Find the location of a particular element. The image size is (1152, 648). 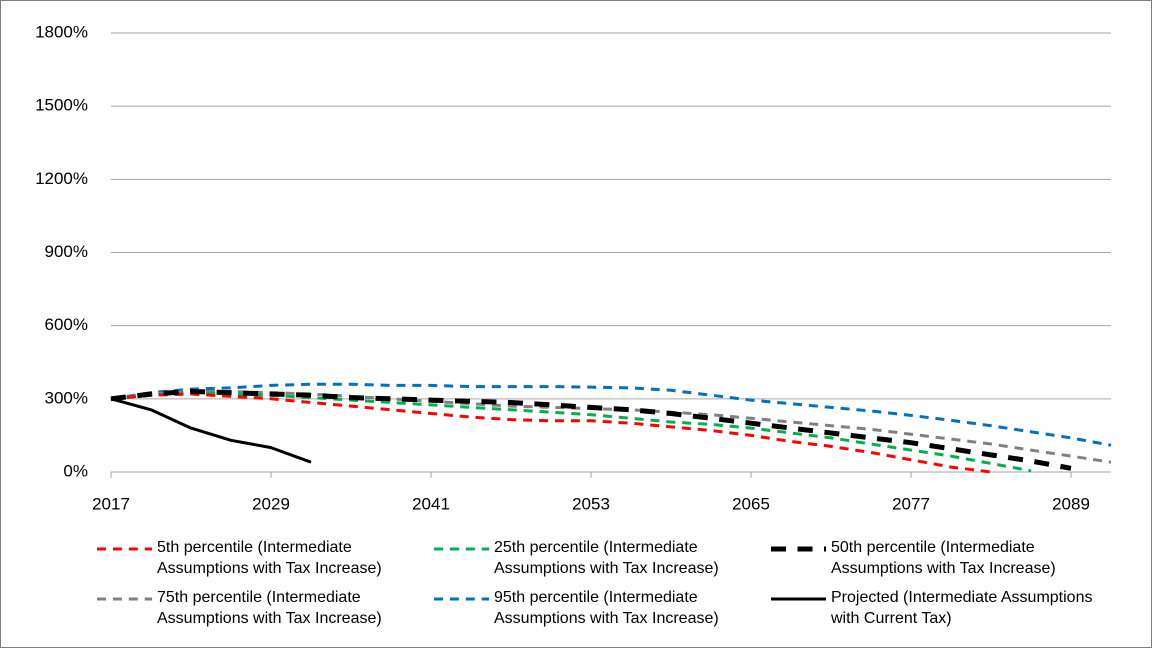

x-tick-label: 2041 is located at coordinates (431, 503).